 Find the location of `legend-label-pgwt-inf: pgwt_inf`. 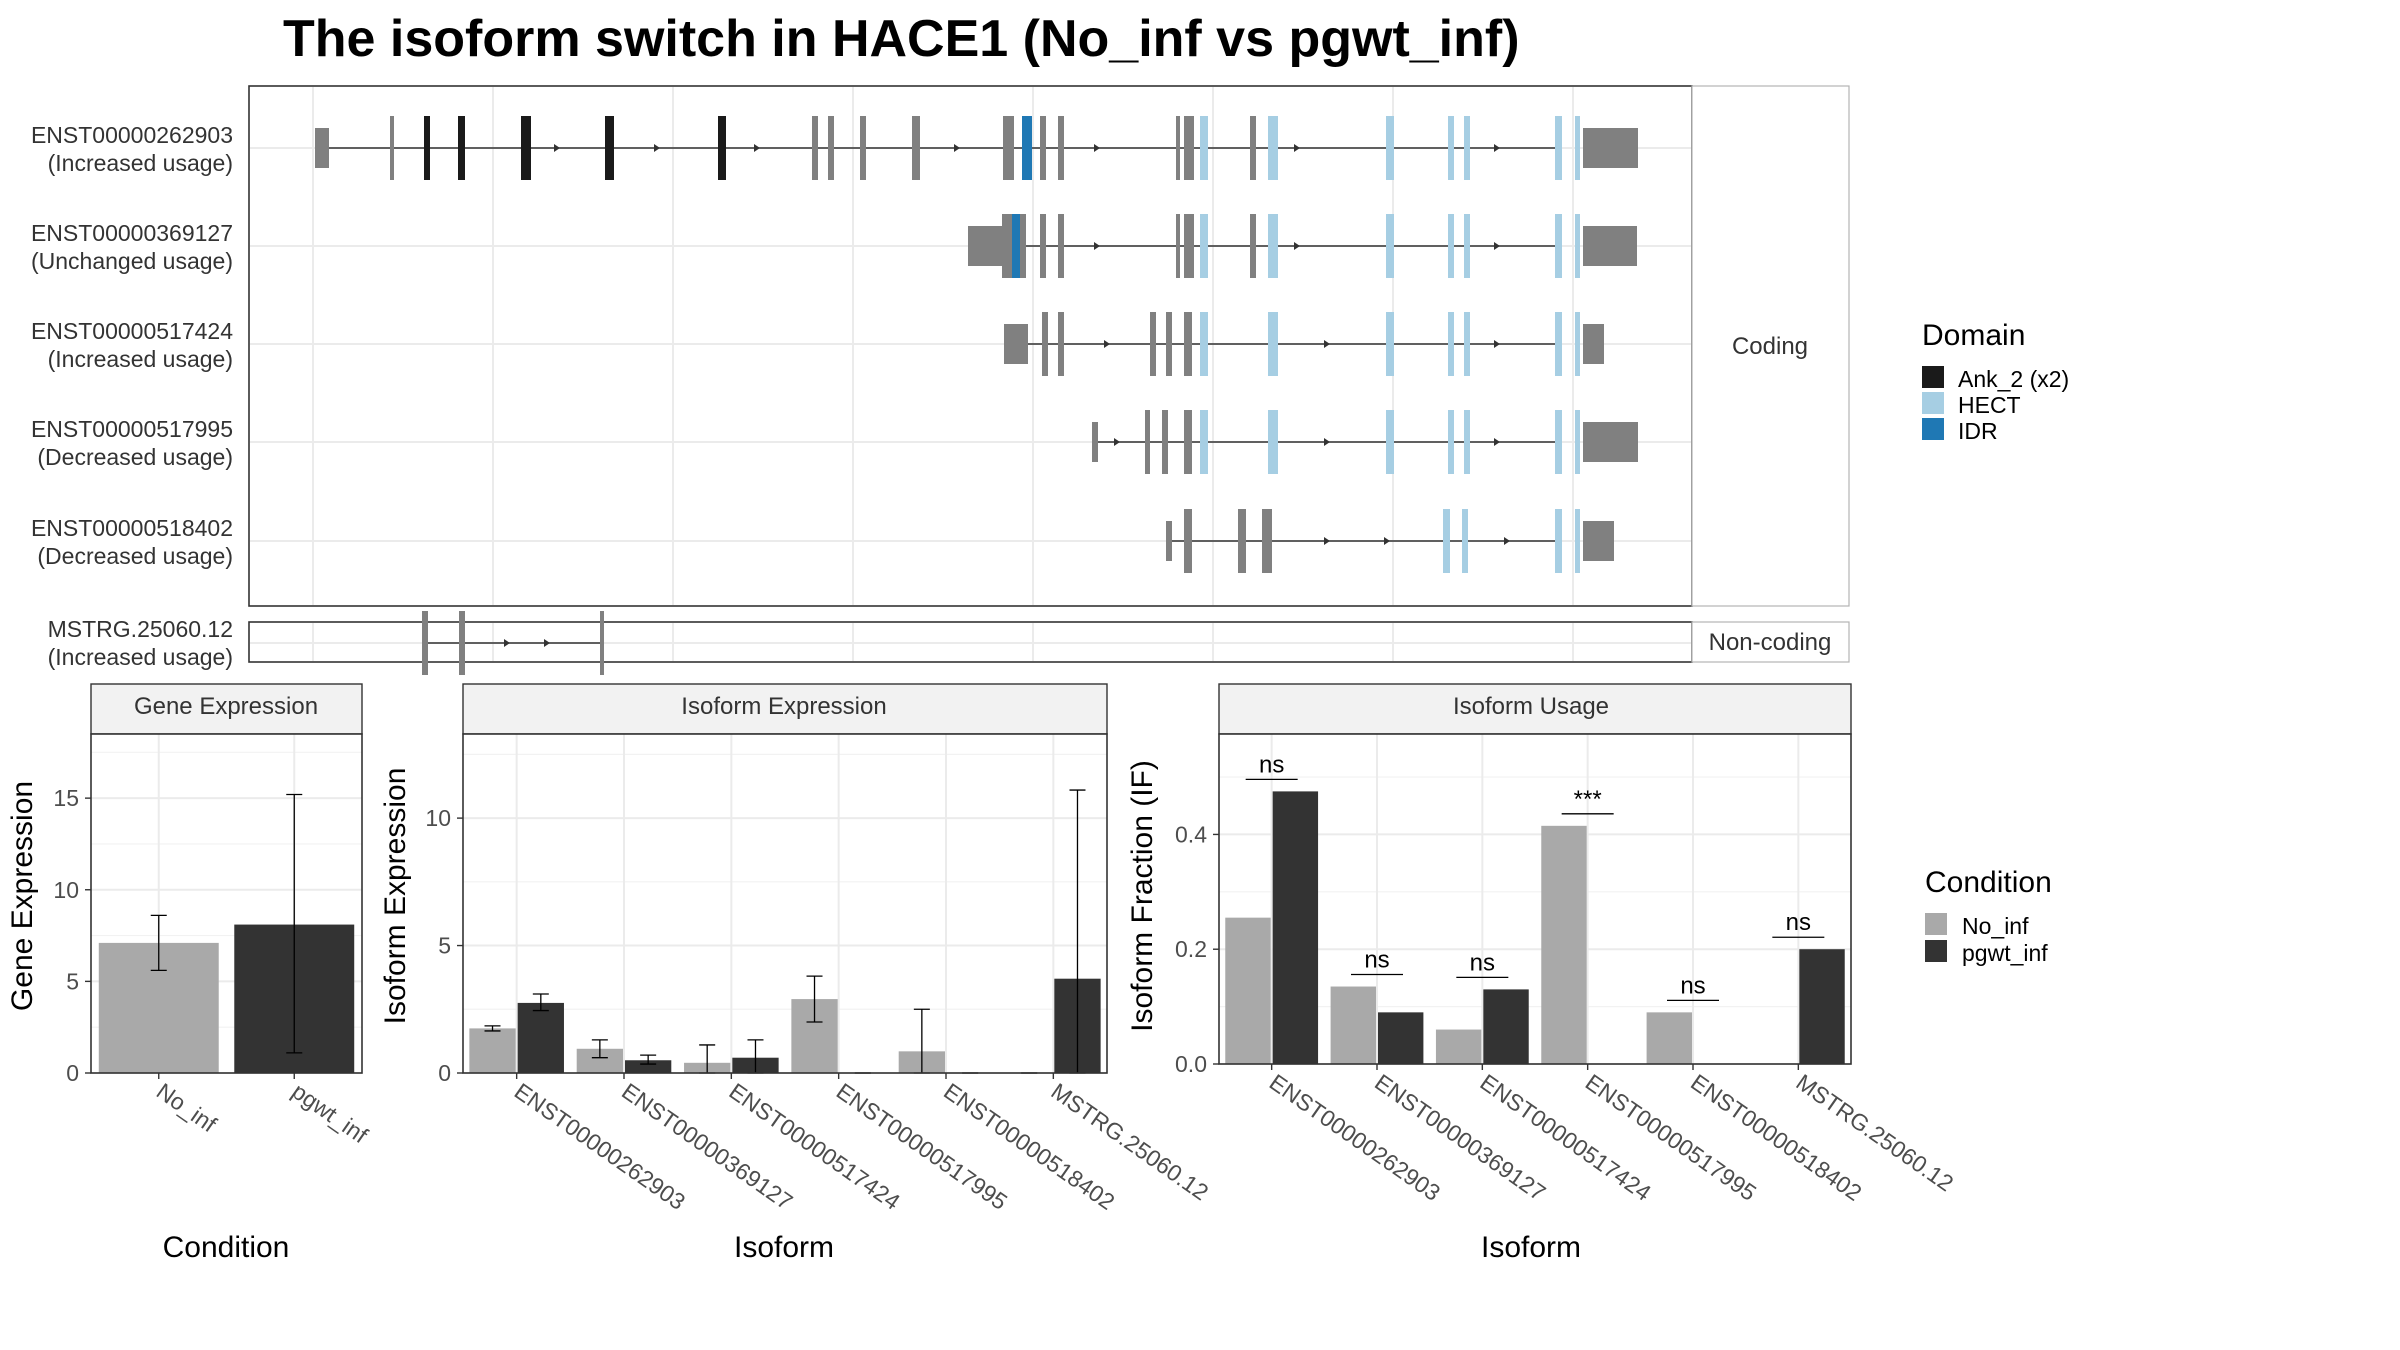

legend-label-pgwt-inf: pgwt_inf is located at coordinates (2005, 953).